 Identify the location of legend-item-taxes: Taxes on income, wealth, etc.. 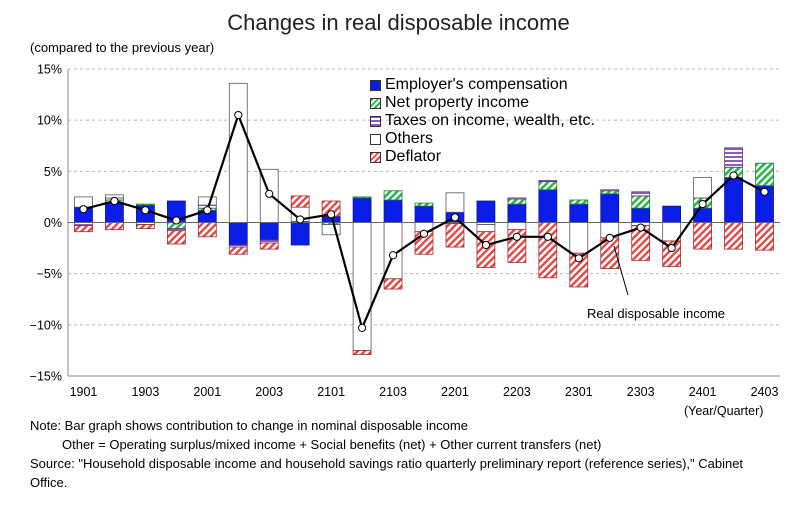
(482, 121).